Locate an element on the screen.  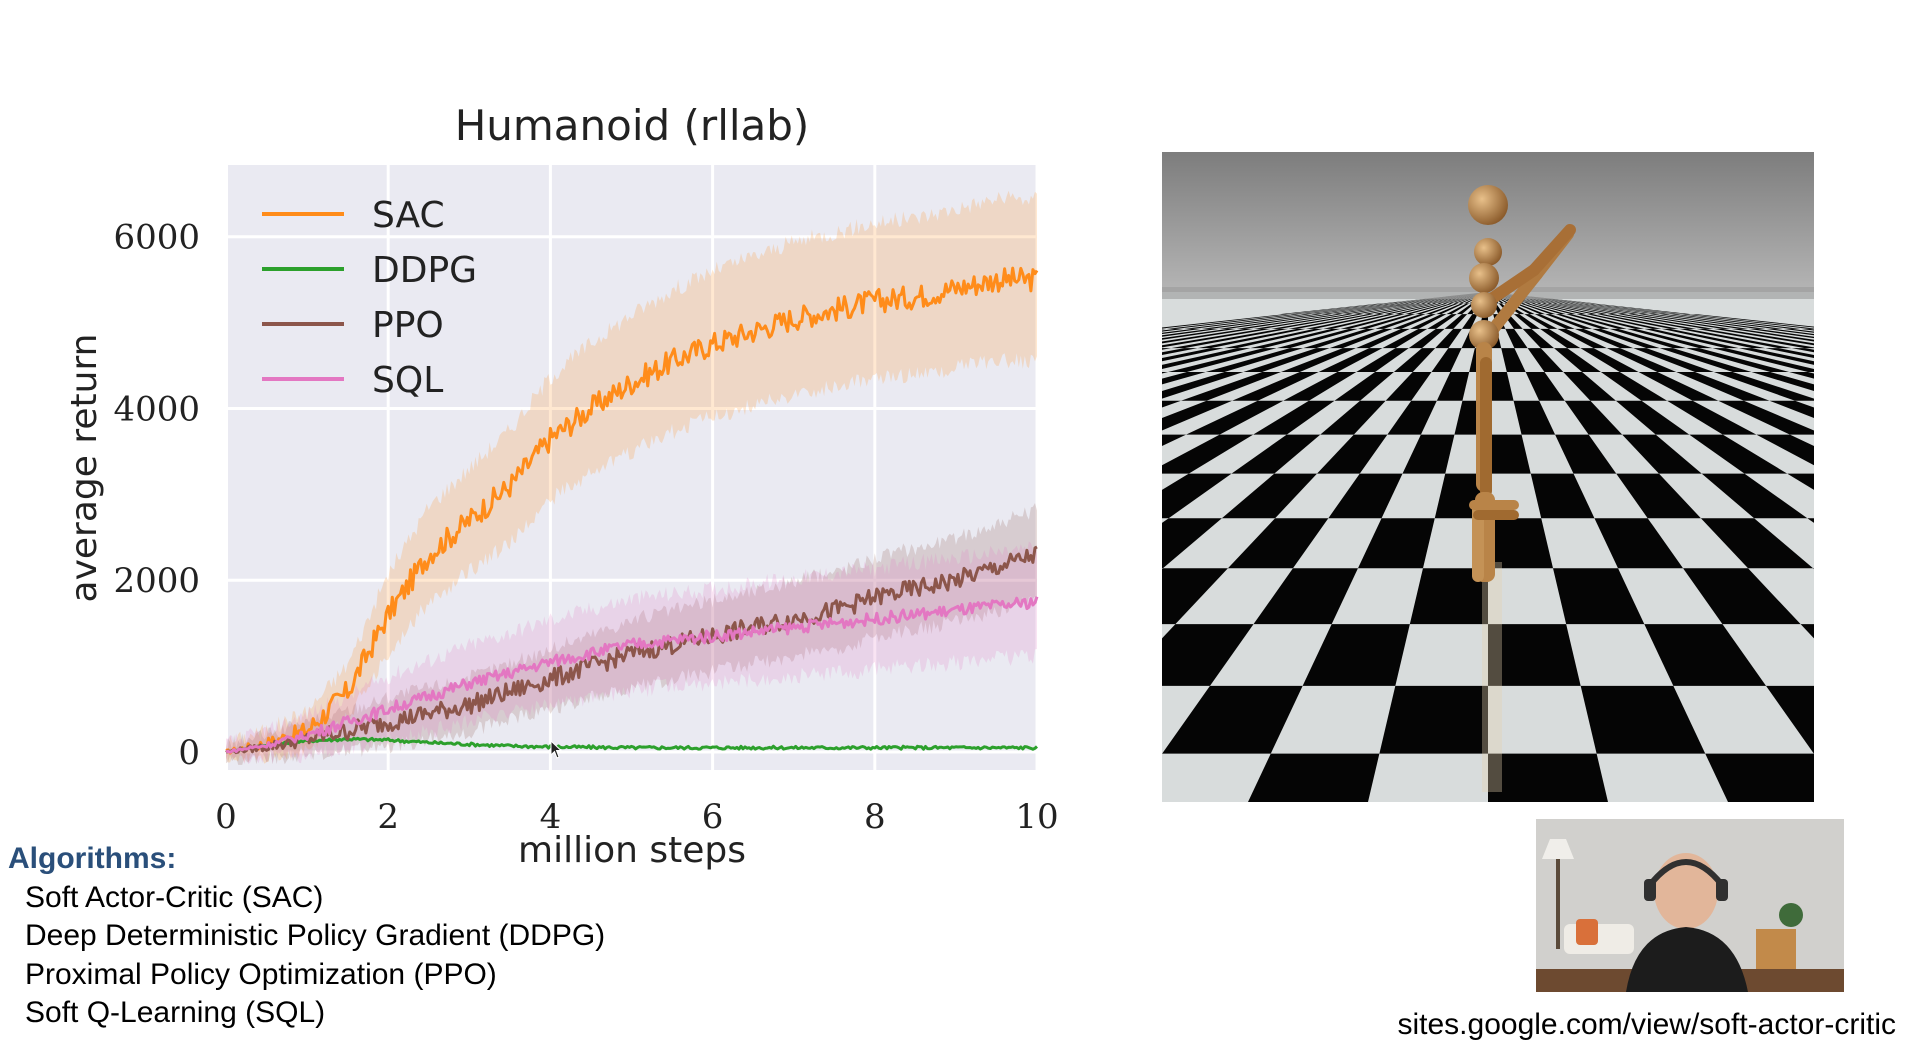
confidence-band-ppo is located at coordinates (631, 634).